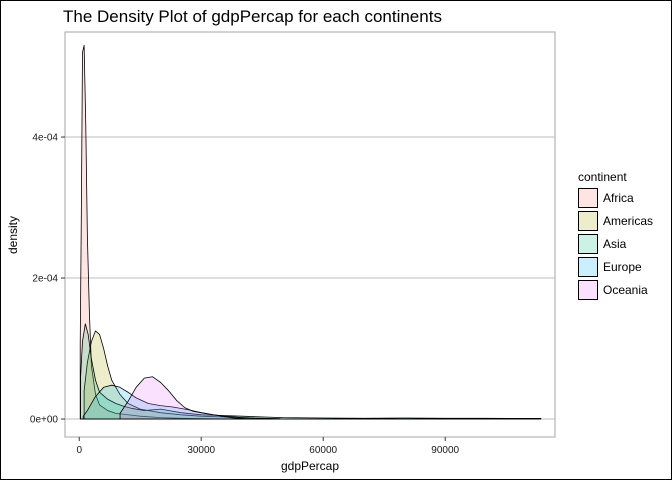 The image size is (672, 484). I want to click on x-axis-ticks: 0 30000 60000 90000, so click(268, 446).